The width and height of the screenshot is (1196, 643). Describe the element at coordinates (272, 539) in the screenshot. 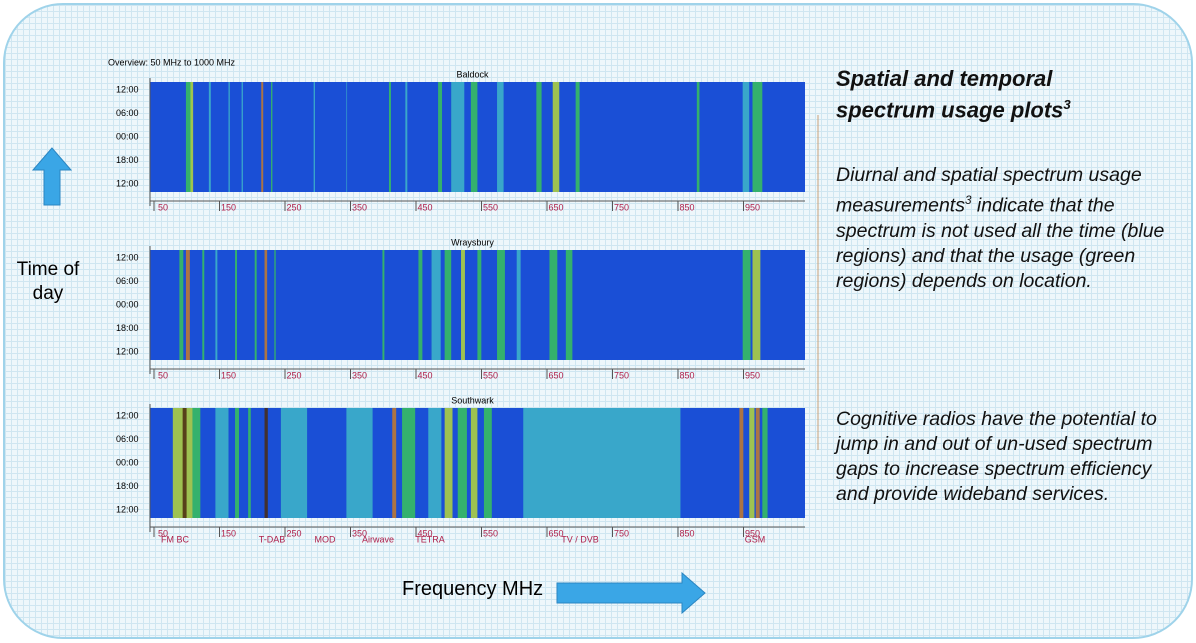

I see `band-label: T-DAB` at that location.